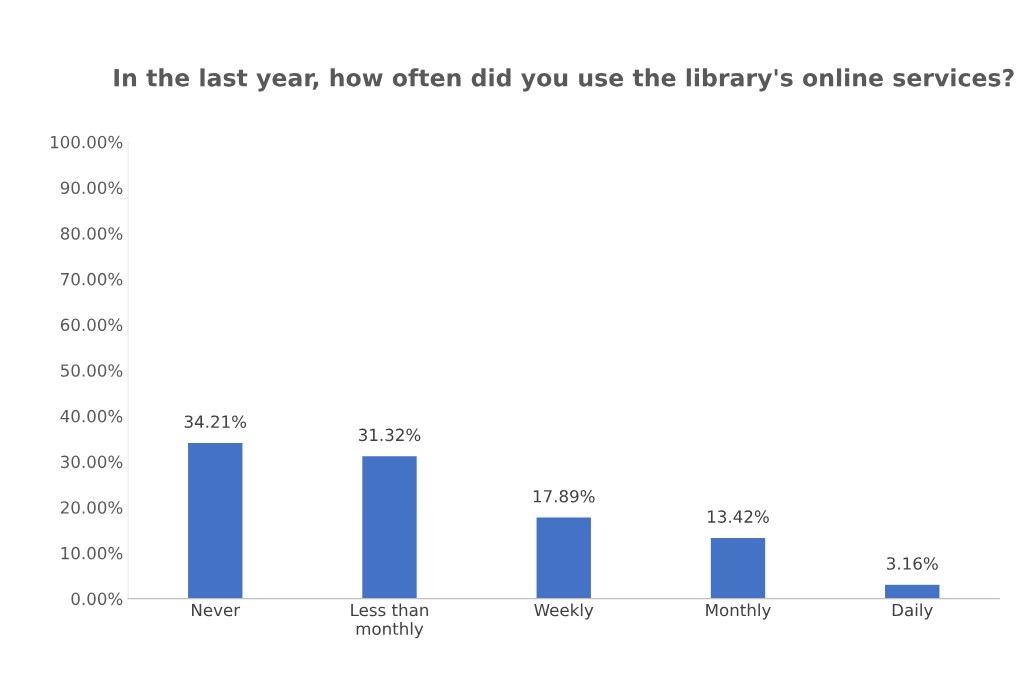 This screenshot has height=692, width=1025. I want to click on y-tick-label: 10.00%, so click(92, 553).